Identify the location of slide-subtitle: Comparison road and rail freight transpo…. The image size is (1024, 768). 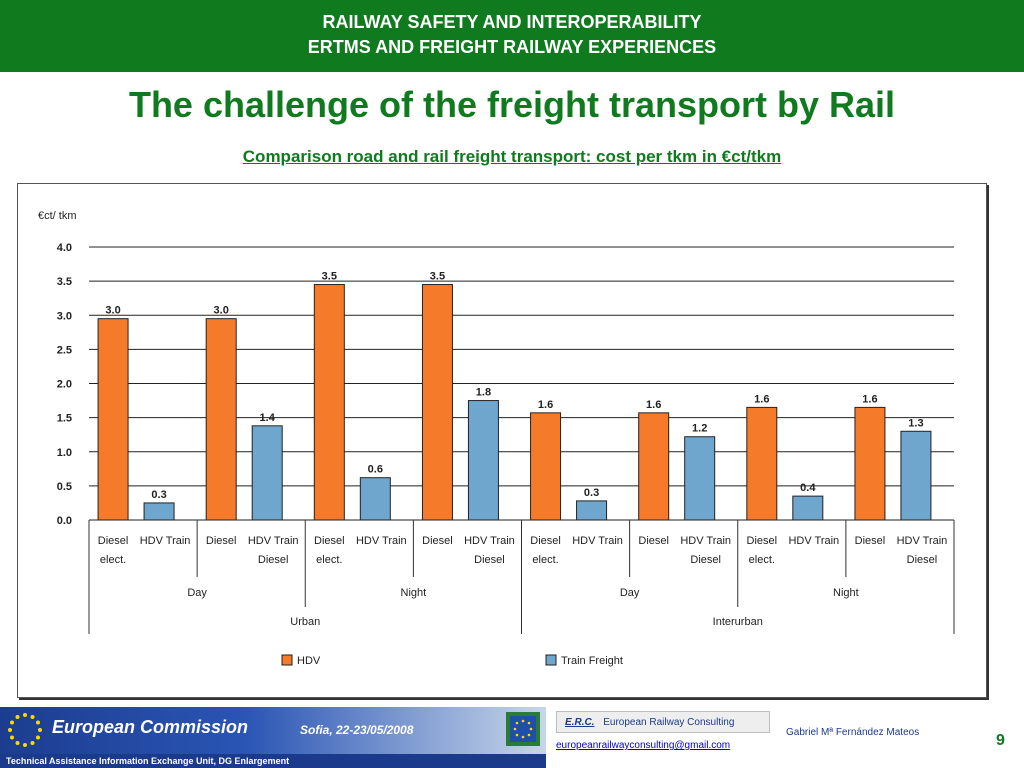
(512, 156).